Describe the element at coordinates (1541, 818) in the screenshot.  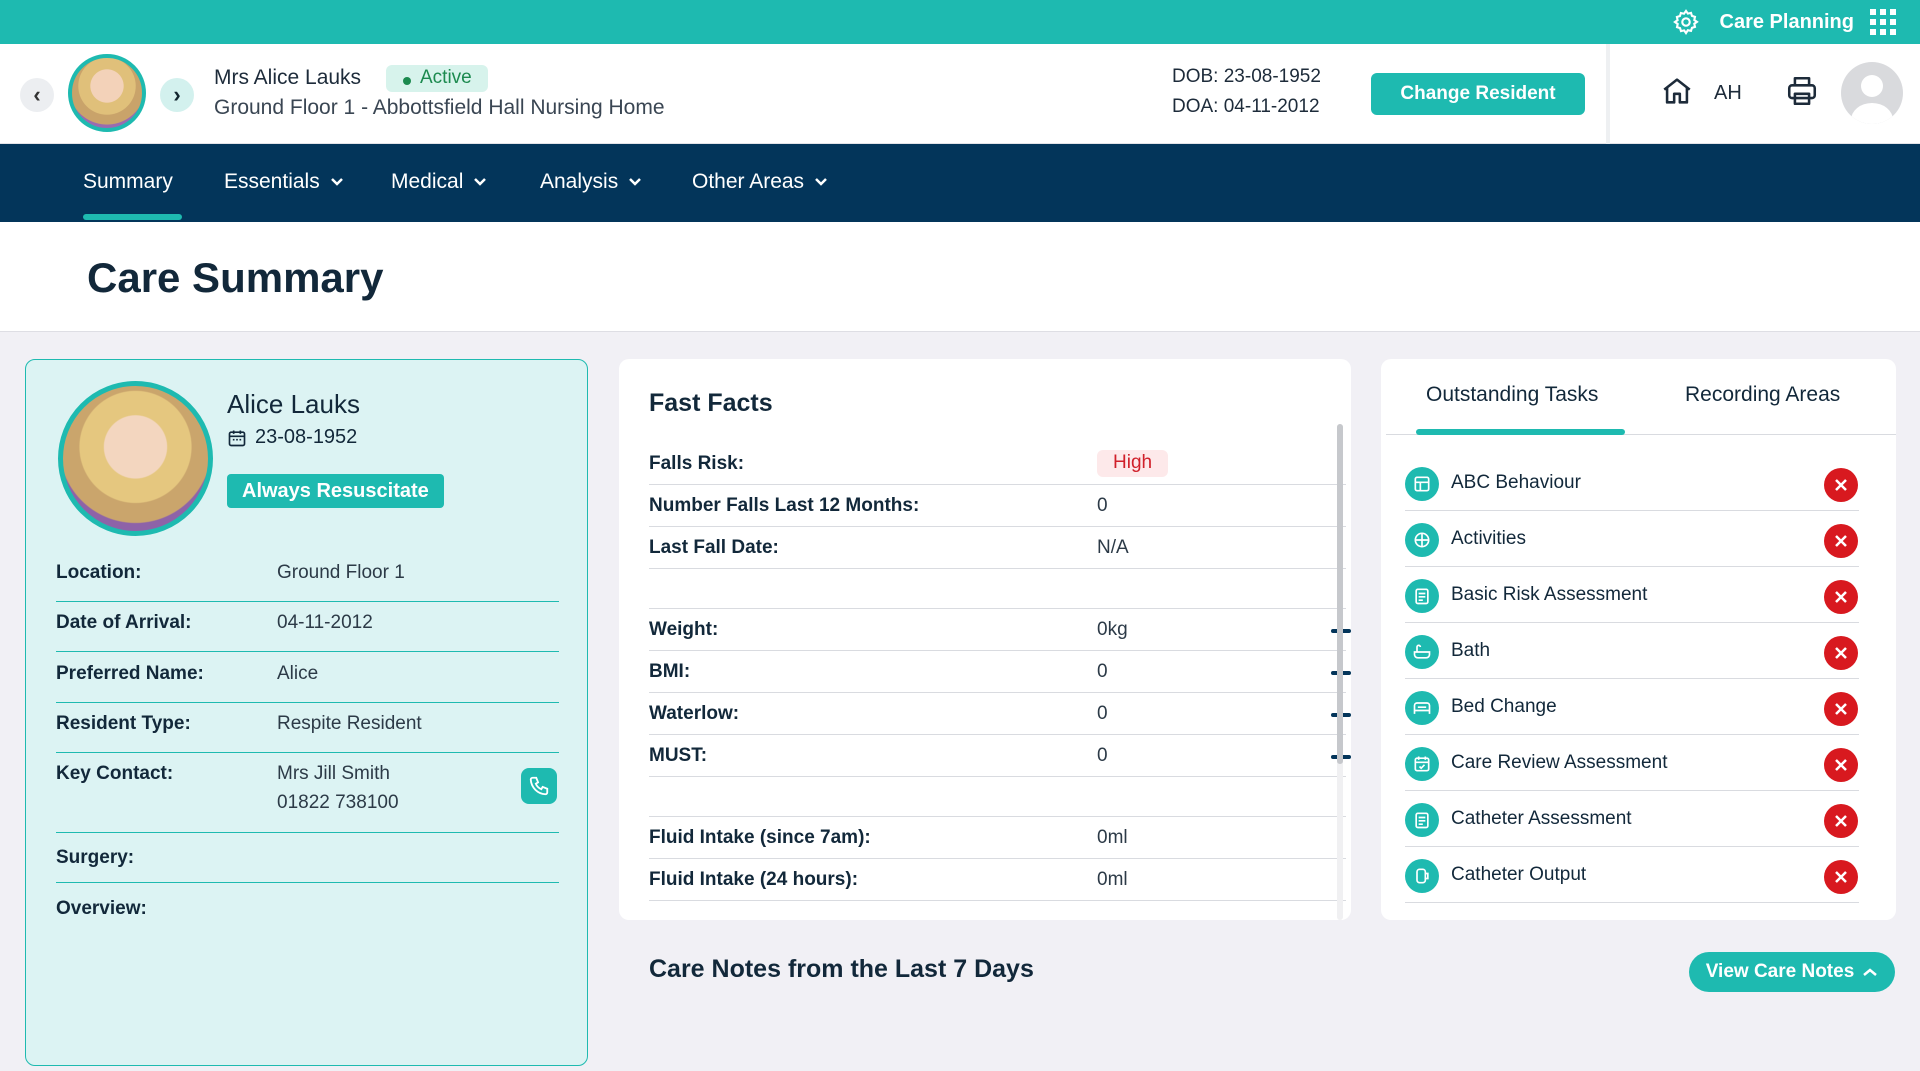
I see `task-label: Catheter Assessment` at that location.